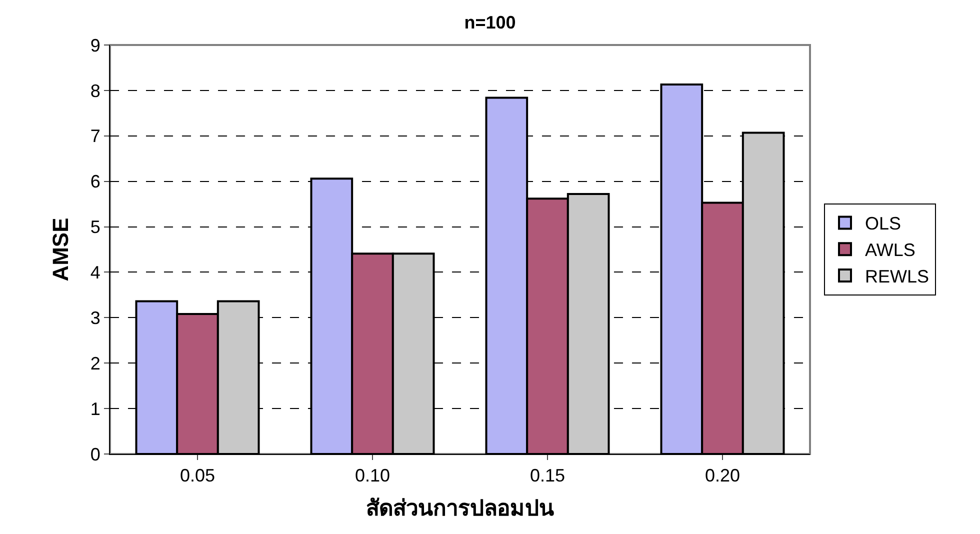 The image size is (980, 534). What do you see at coordinates (95, 90) in the screenshot?
I see `y-tick-label: 8` at bounding box center [95, 90].